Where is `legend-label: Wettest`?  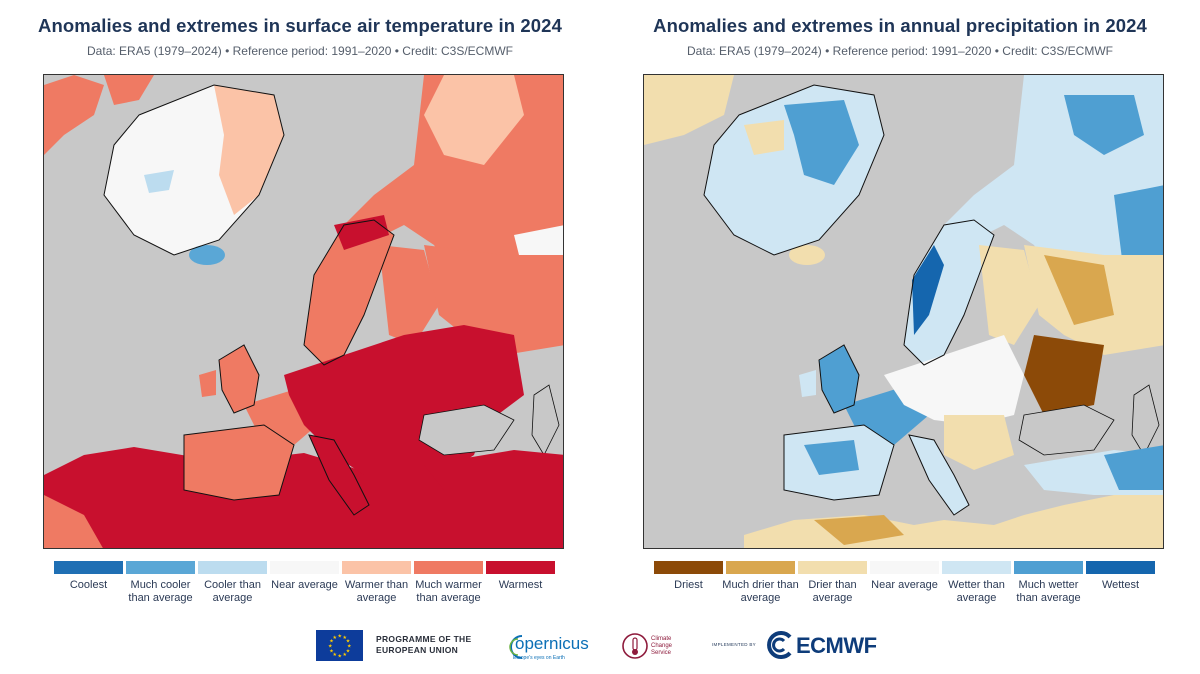
legend-label: Wettest is located at coordinates (1120, 585).